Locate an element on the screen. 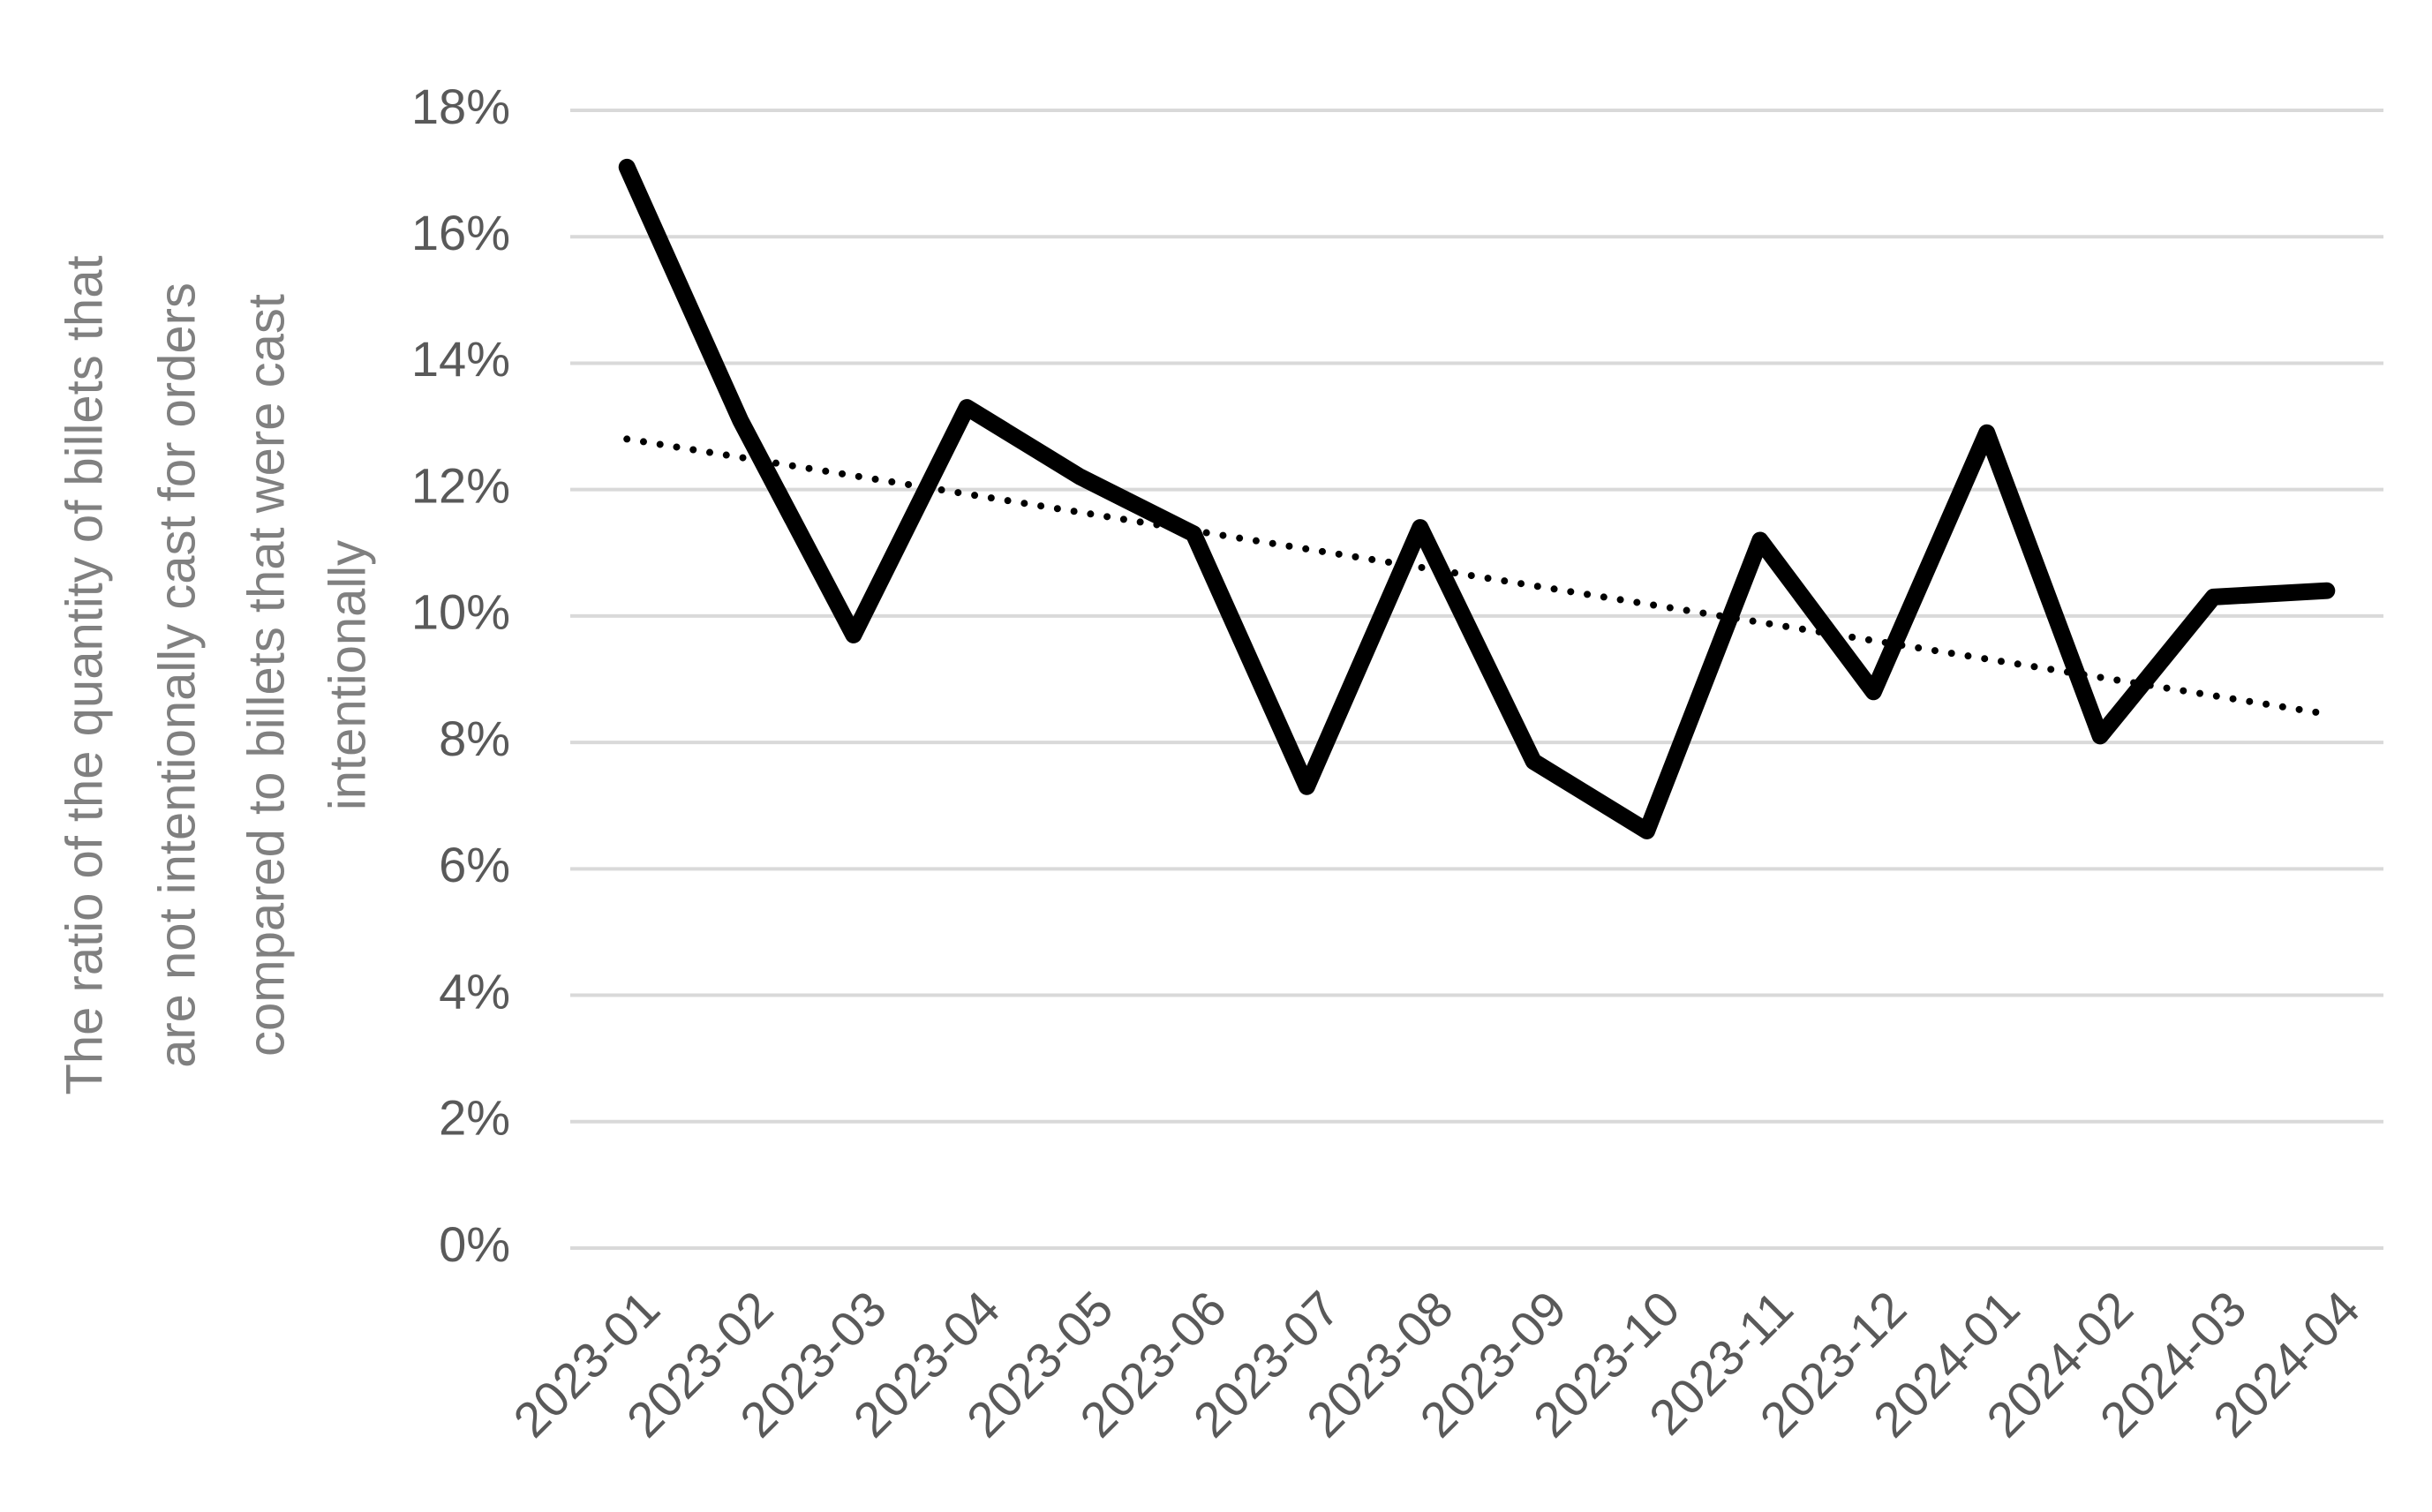 The image size is (2432, 1512). y-tick-label: 2% is located at coordinates (474, 1118).